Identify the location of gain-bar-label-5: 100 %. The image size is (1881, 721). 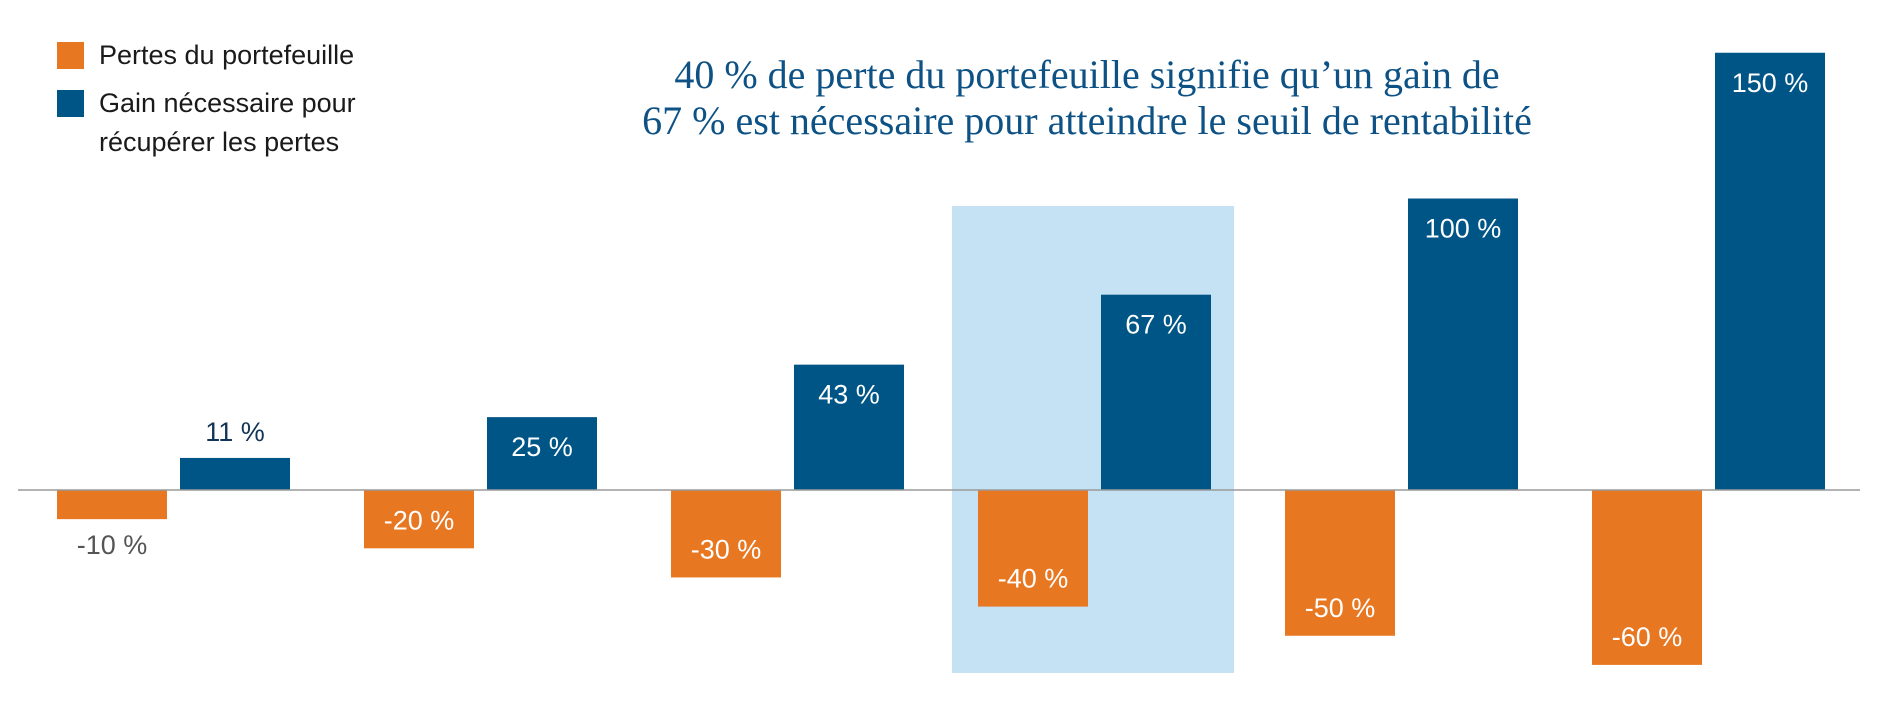
(1463, 229).